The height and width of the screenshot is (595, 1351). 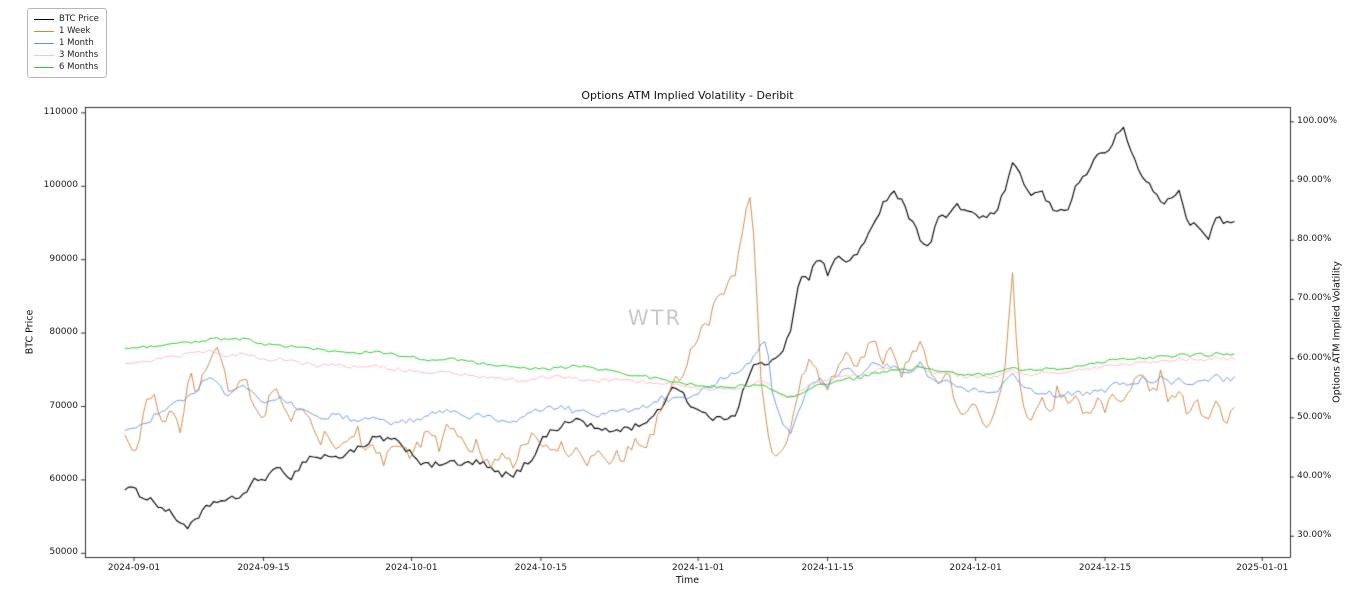 What do you see at coordinates (75, 31) in the screenshot?
I see `legend-label: 1 Week` at bounding box center [75, 31].